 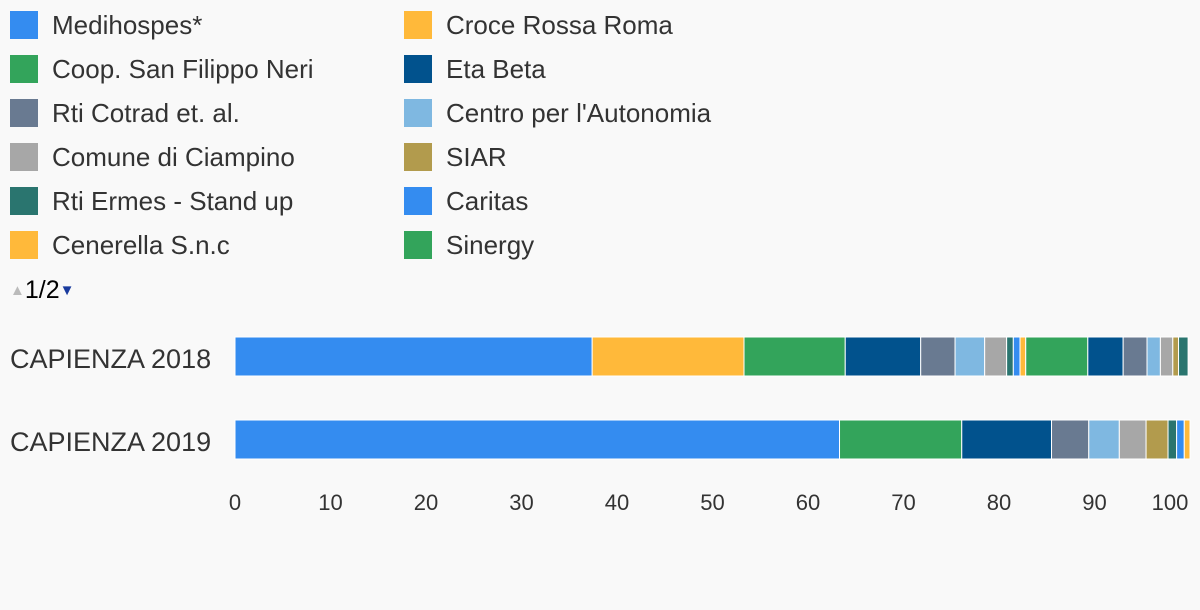 What do you see at coordinates (476, 156) in the screenshot?
I see `legend-label: SIAR` at bounding box center [476, 156].